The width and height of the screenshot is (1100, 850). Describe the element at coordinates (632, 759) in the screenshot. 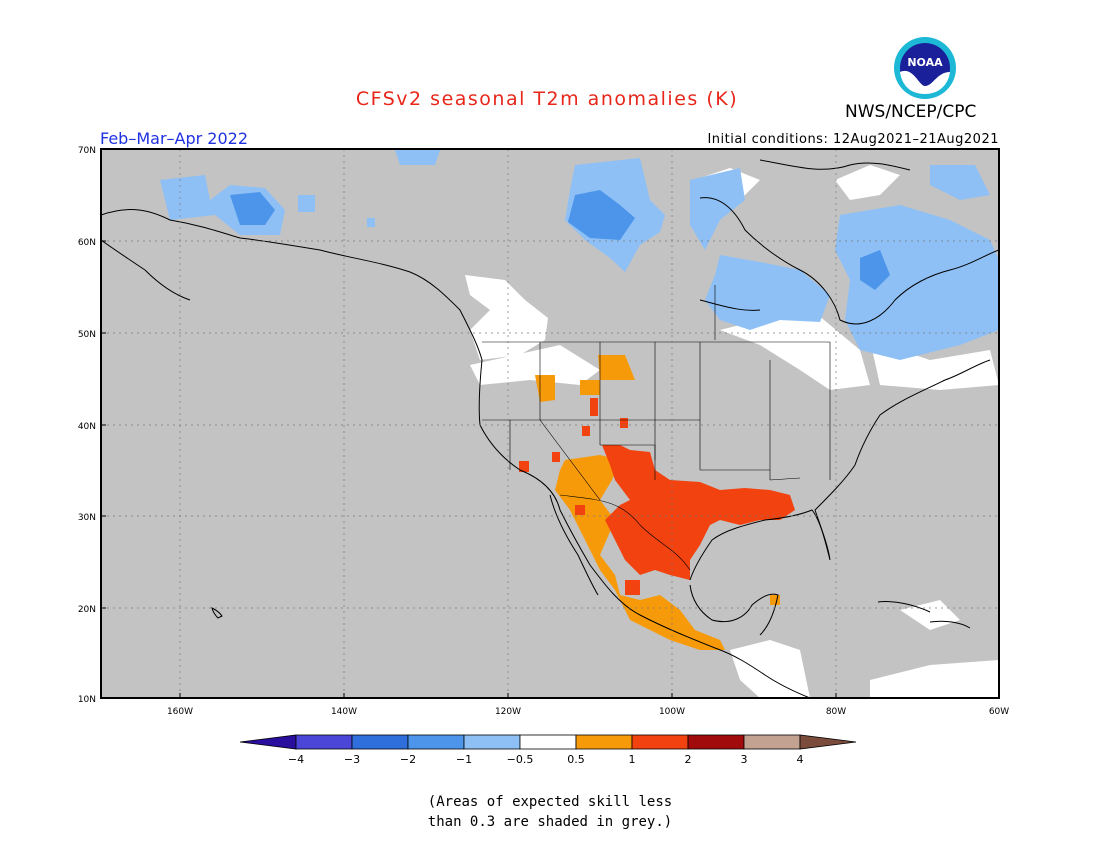

I see `colorbar-tick-label: 1` at that location.